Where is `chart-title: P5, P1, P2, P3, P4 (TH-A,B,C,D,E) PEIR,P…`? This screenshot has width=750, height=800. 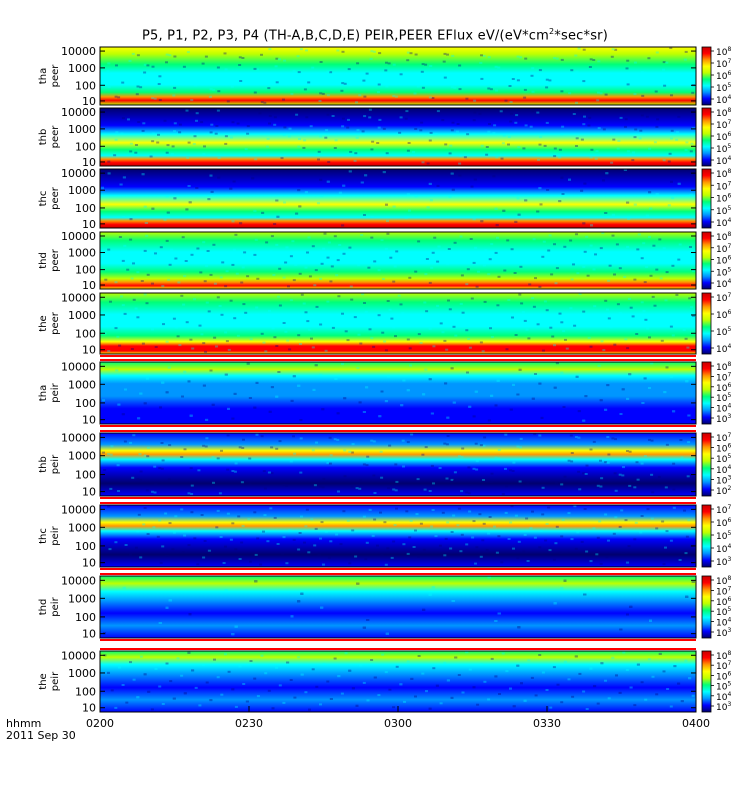 chart-title: P5, P1, P2, P3, P4 (TH-A,B,C,D,E) PEIR,P… is located at coordinates (375, 35).